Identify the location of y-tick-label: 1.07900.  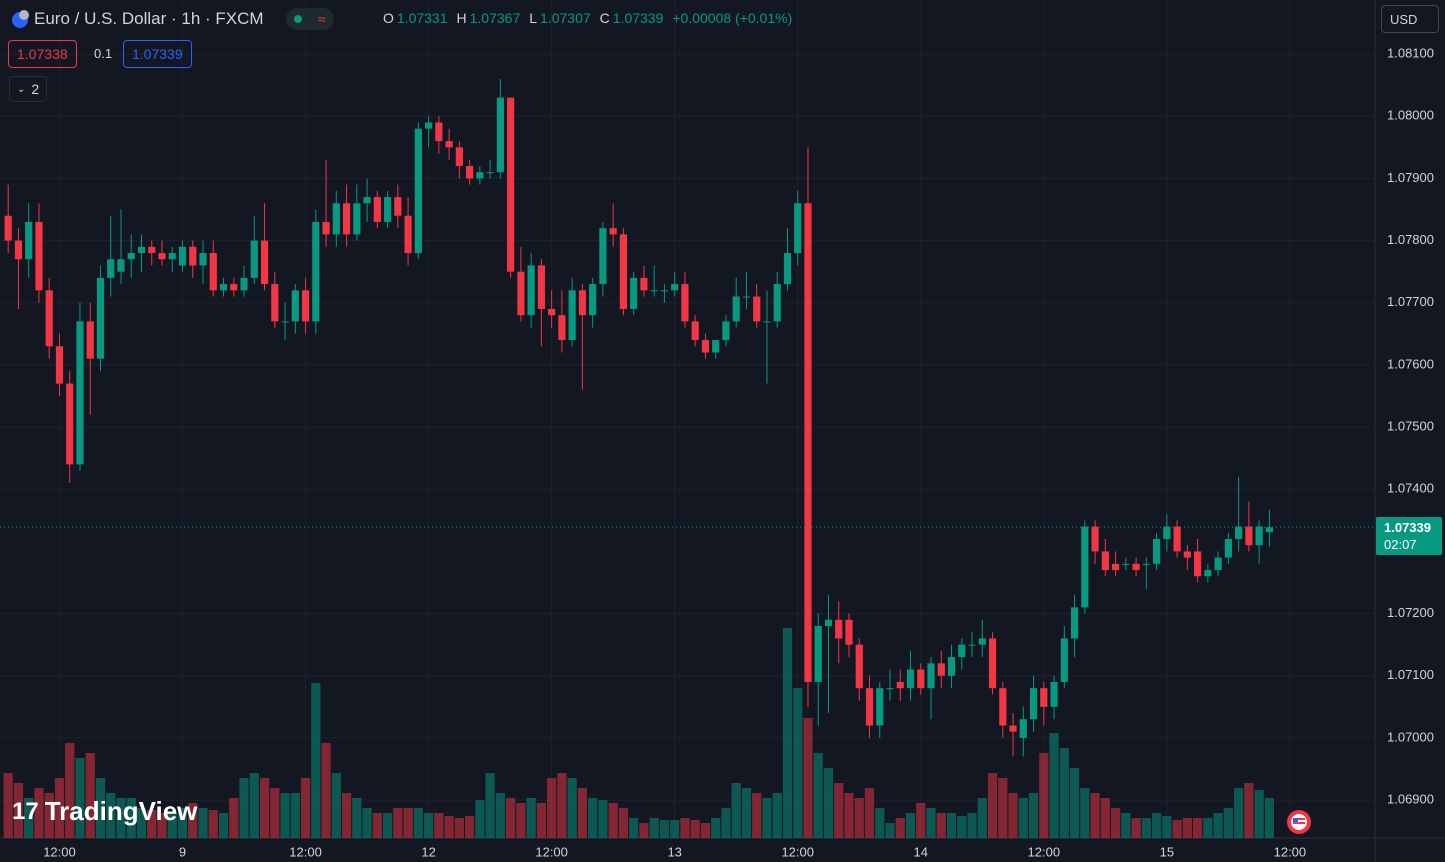
(1410, 177).